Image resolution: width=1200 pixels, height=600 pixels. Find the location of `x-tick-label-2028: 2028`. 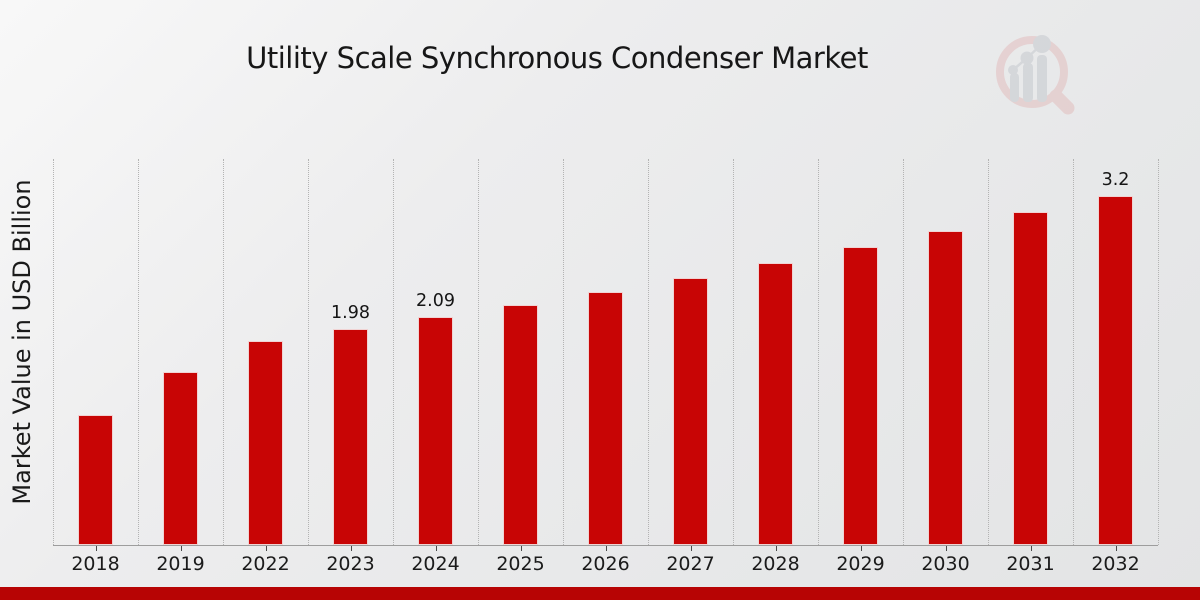

x-tick-label-2028: 2028 is located at coordinates (775, 564).